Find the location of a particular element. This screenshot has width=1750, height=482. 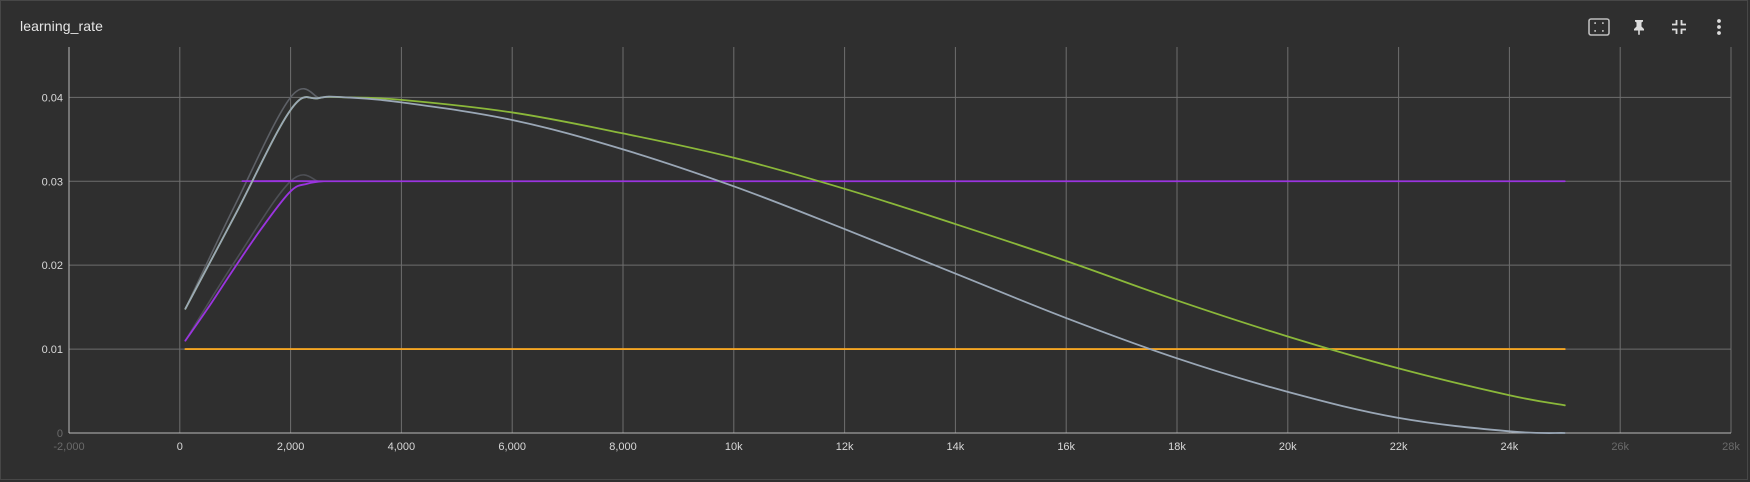

card-title: learning_rate is located at coordinates (62, 26).